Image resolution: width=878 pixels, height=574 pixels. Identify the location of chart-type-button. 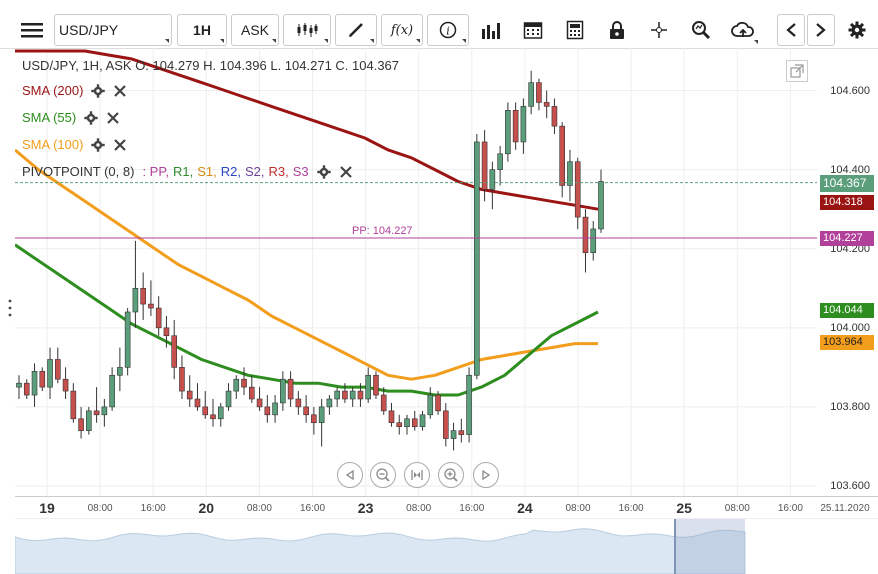
(307, 30).